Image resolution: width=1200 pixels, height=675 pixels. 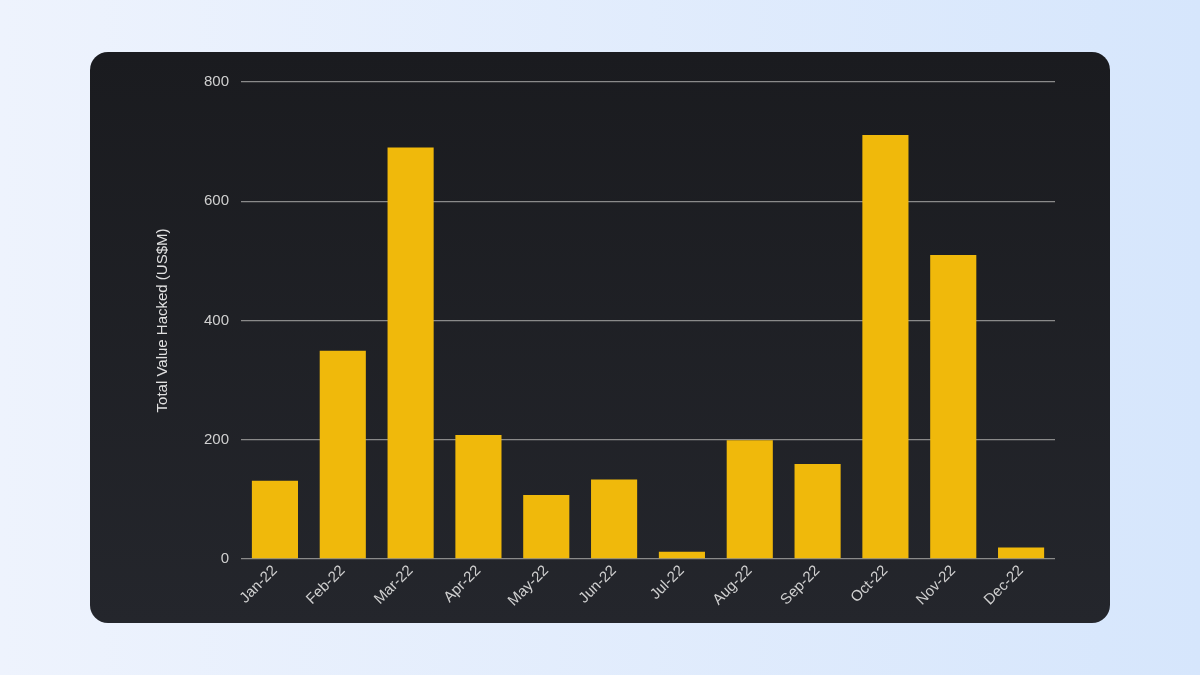 I want to click on y-tick-label: 200, so click(x=217, y=438).